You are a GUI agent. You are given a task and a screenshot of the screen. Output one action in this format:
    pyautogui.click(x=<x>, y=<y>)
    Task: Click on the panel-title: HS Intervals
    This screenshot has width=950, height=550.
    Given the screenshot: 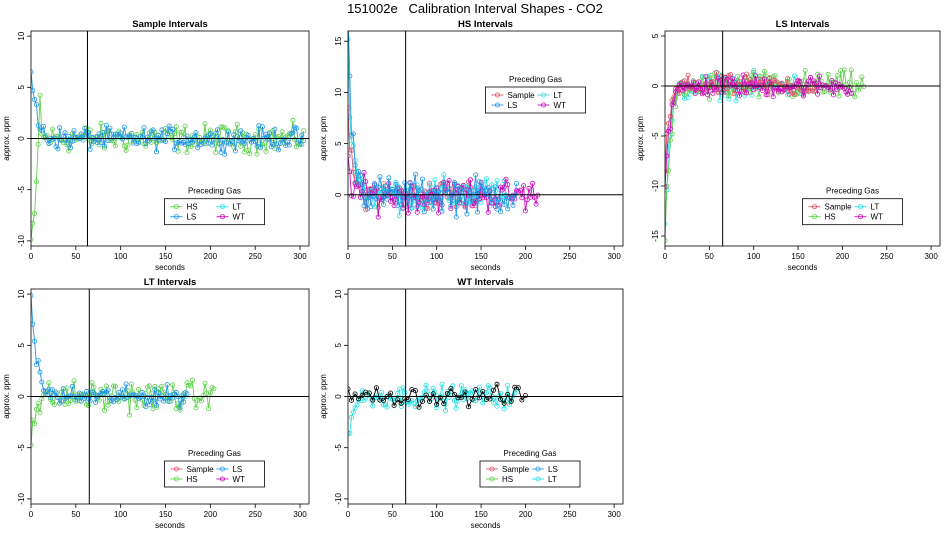 What is the action you would take?
    pyautogui.click(x=485, y=24)
    